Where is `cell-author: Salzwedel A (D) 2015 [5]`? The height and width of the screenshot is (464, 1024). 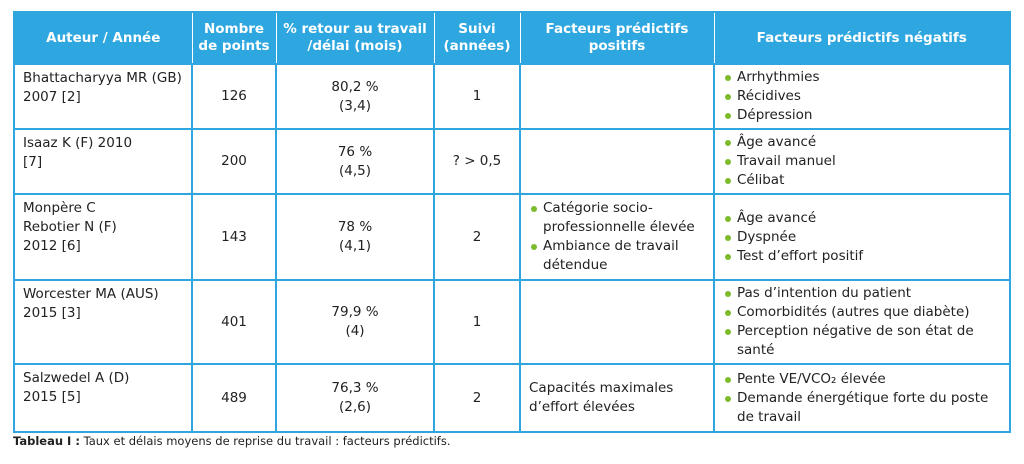
cell-author: Salzwedel A (D) 2015 [5] is located at coordinates (103, 398).